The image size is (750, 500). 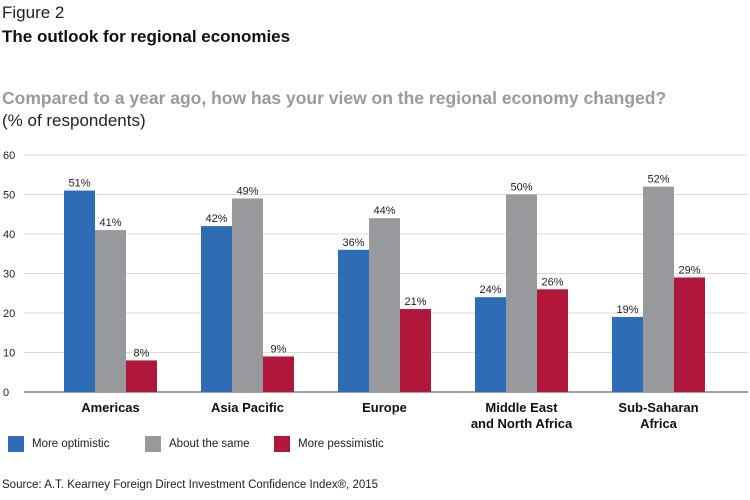 I want to click on bar-value-label: 19%, so click(x=627, y=310).